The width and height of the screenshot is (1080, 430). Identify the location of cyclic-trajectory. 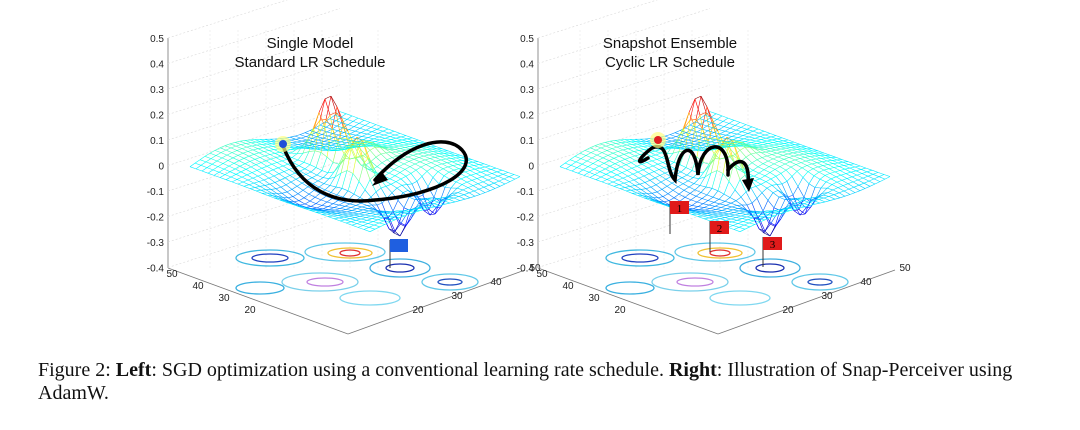
(683, 164).